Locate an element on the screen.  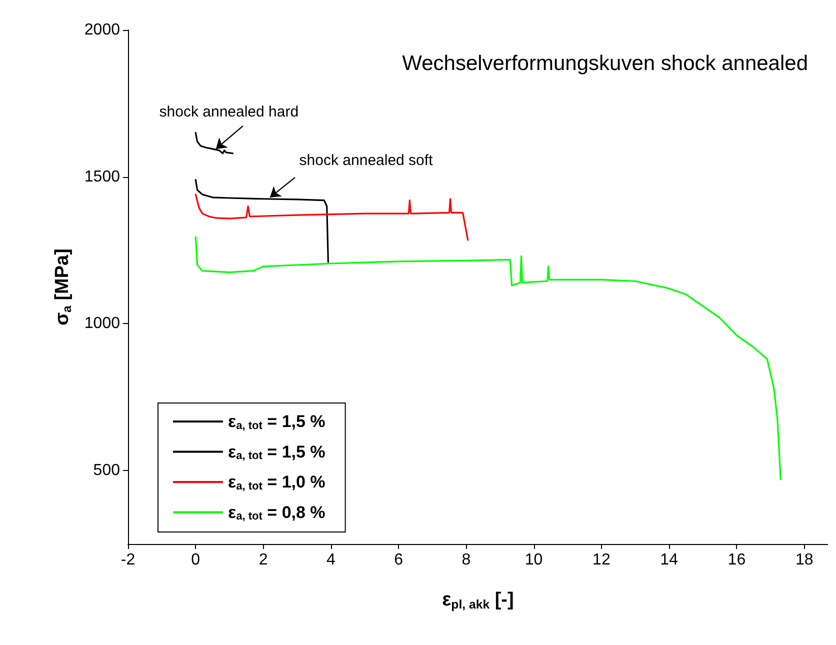
annotation: shock annealed soft is located at coordinates (366, 160).